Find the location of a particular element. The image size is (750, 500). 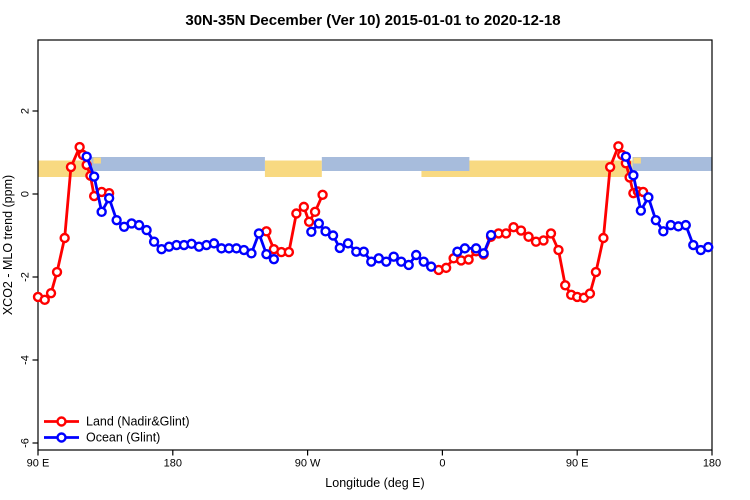

y-tick-label: -6 is located at coordinates (26, 443).